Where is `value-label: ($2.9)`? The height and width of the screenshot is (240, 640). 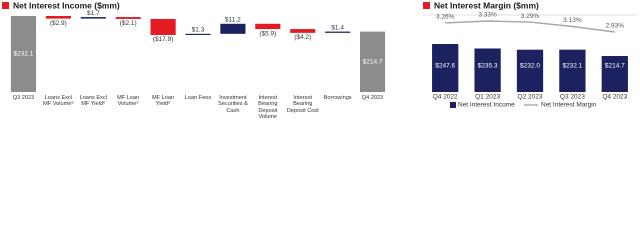 value-label: ($2.9) is located at coordinates (58, 23).